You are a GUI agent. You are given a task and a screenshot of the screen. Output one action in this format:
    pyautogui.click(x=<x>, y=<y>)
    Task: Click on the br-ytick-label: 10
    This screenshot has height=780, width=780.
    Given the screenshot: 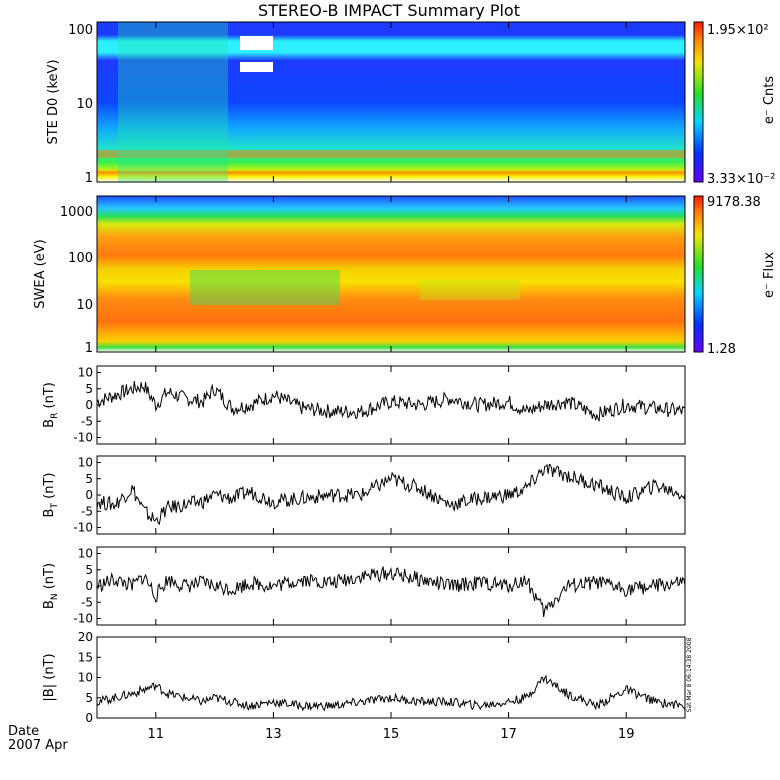 What is the action you would take?
    pyautogui.click(x=85, y=373)
    